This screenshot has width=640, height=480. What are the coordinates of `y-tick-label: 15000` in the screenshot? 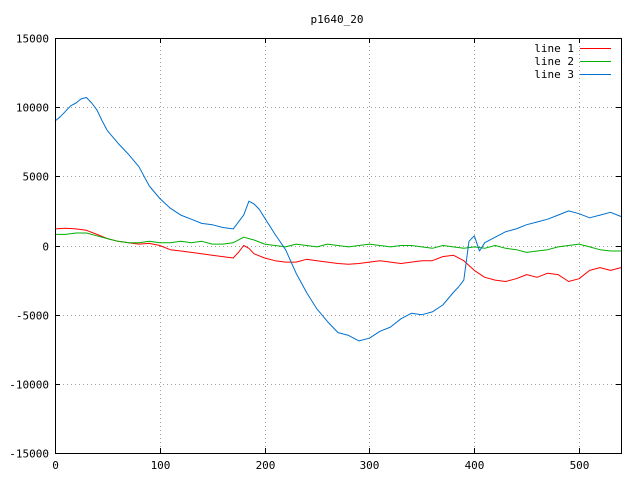 It's located at (32, 39).